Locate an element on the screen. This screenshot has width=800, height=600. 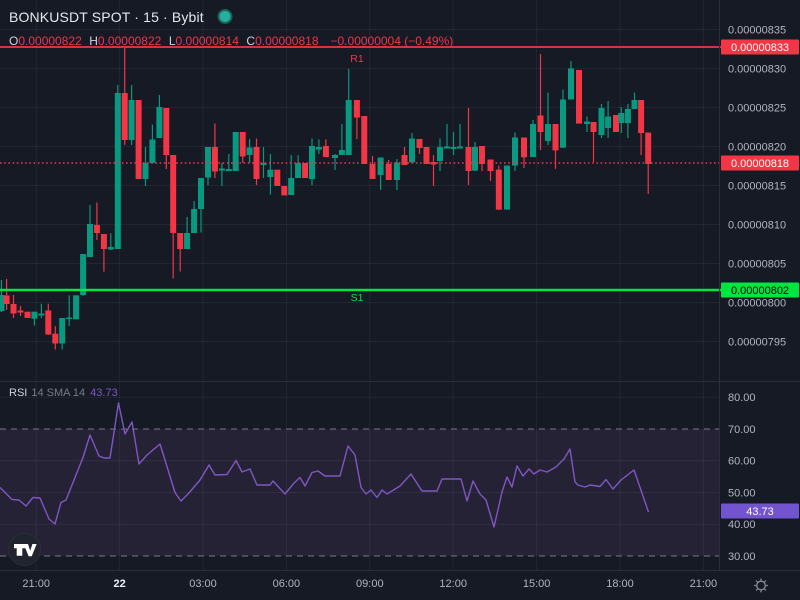
svg-text: 0.00000805 is located at coordinates (757, 265).